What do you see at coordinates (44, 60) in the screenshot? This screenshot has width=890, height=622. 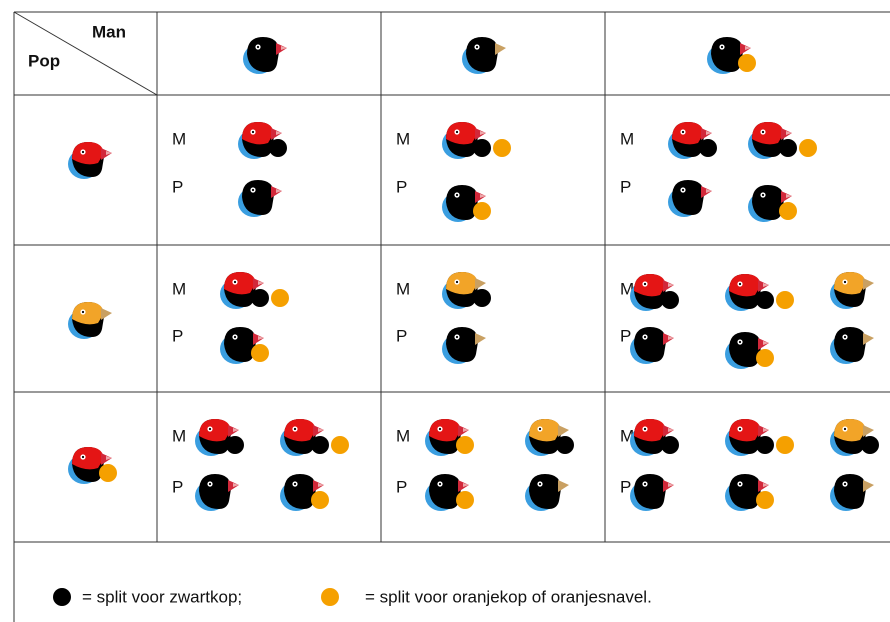 I see `header-pop: Pop` at bounding box center [44, 60].